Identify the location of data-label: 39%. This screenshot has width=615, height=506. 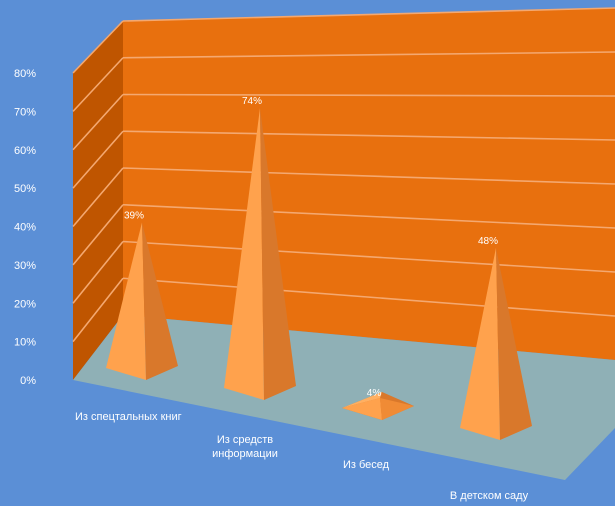
(134, 215).